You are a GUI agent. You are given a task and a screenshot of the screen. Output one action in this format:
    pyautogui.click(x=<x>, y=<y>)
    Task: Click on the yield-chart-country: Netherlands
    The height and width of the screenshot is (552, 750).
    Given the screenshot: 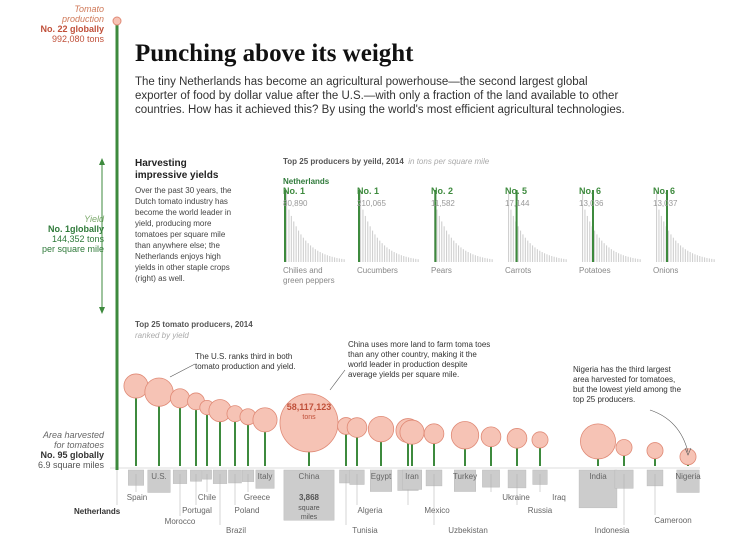 What is the action you would take?
    pyautogui.click(x=306, y=181)
    